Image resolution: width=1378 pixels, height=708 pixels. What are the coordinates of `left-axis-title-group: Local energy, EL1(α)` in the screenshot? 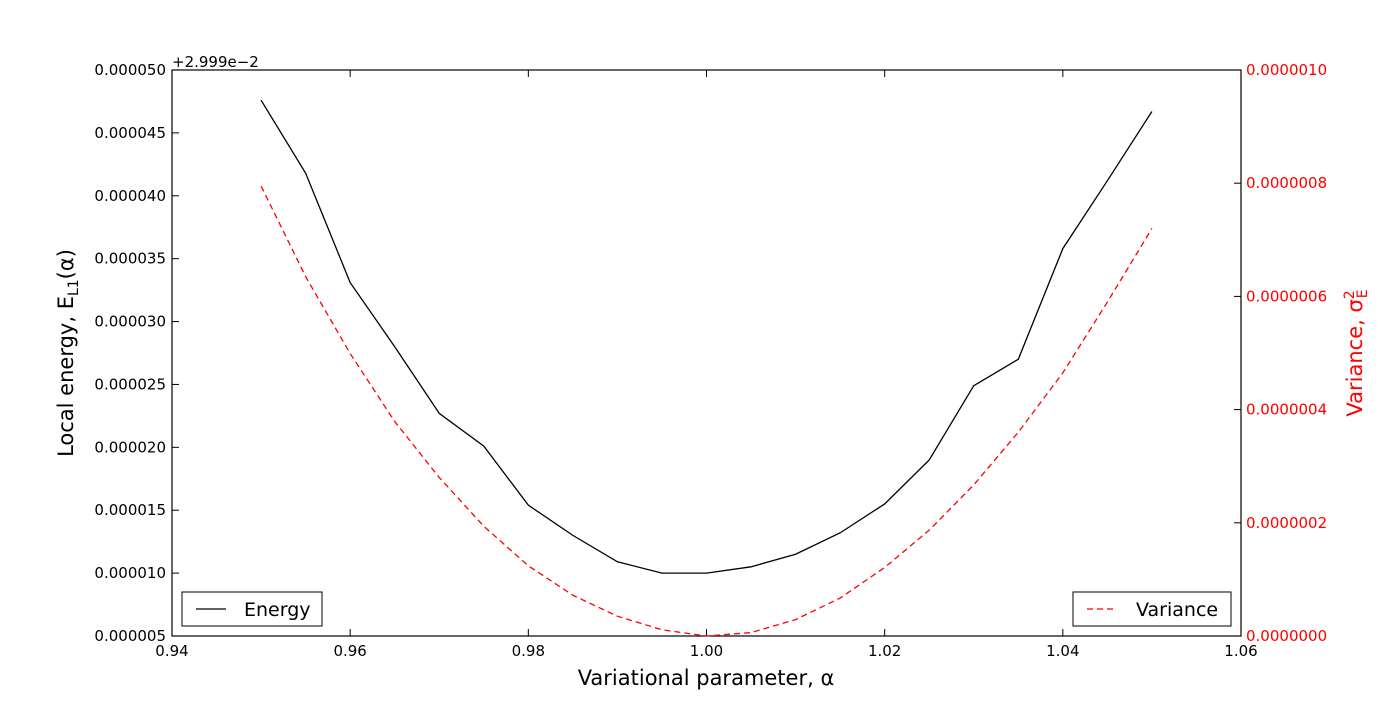 It's located at (68, 353).